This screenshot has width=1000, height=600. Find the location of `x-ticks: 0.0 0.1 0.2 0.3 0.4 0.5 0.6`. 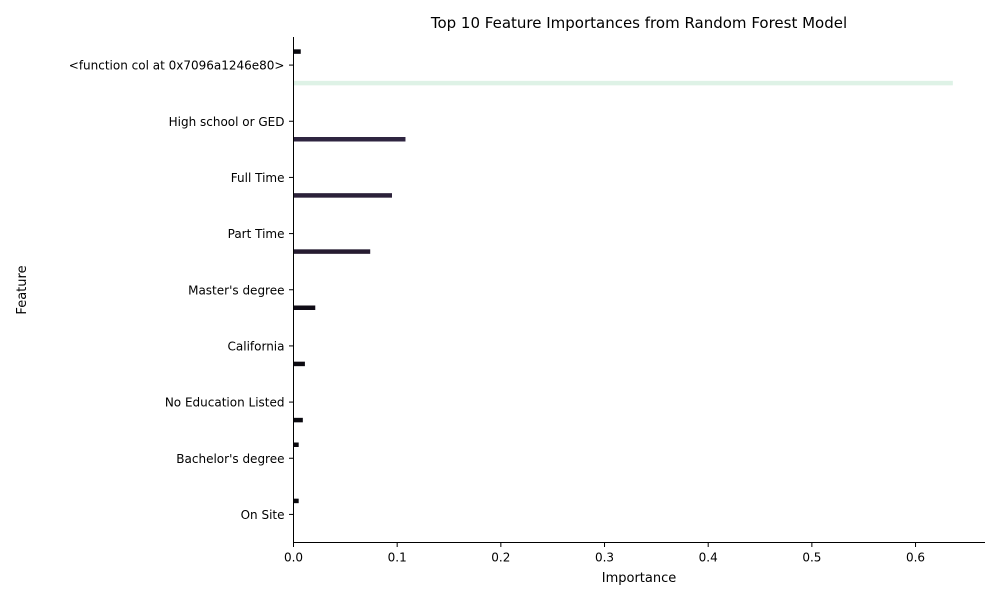

x-ticks: 0.0 0.1 0.2 0.3 0.4 0.5 0.6 is located at coordinates (604, 553).